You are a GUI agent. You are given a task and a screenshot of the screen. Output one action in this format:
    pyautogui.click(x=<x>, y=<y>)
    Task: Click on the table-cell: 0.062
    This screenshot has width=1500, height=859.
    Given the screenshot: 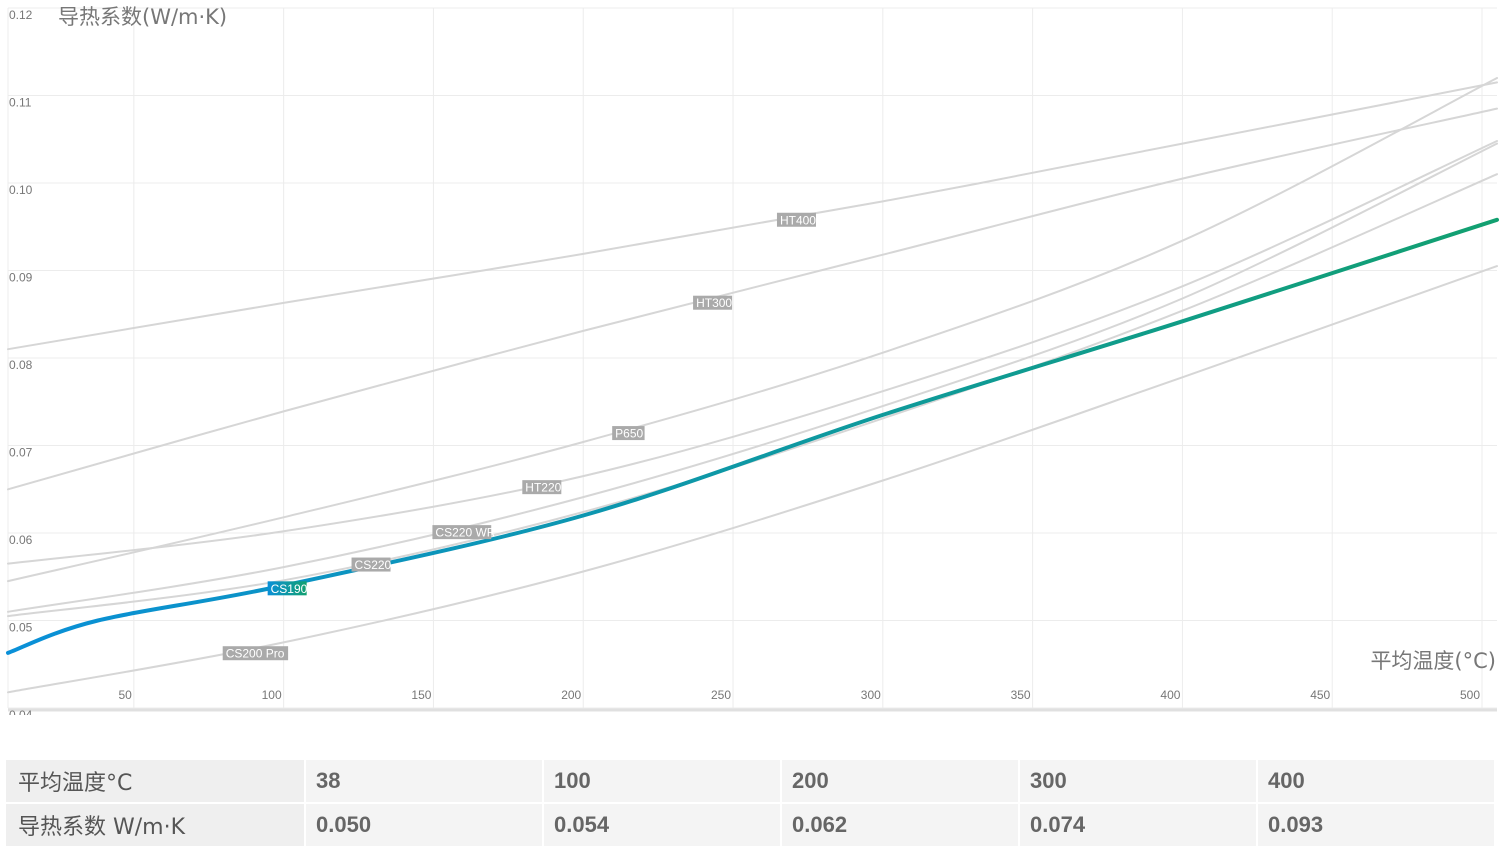 What is the action you would take?
    pyautogui.click(x=900, y=826)
    